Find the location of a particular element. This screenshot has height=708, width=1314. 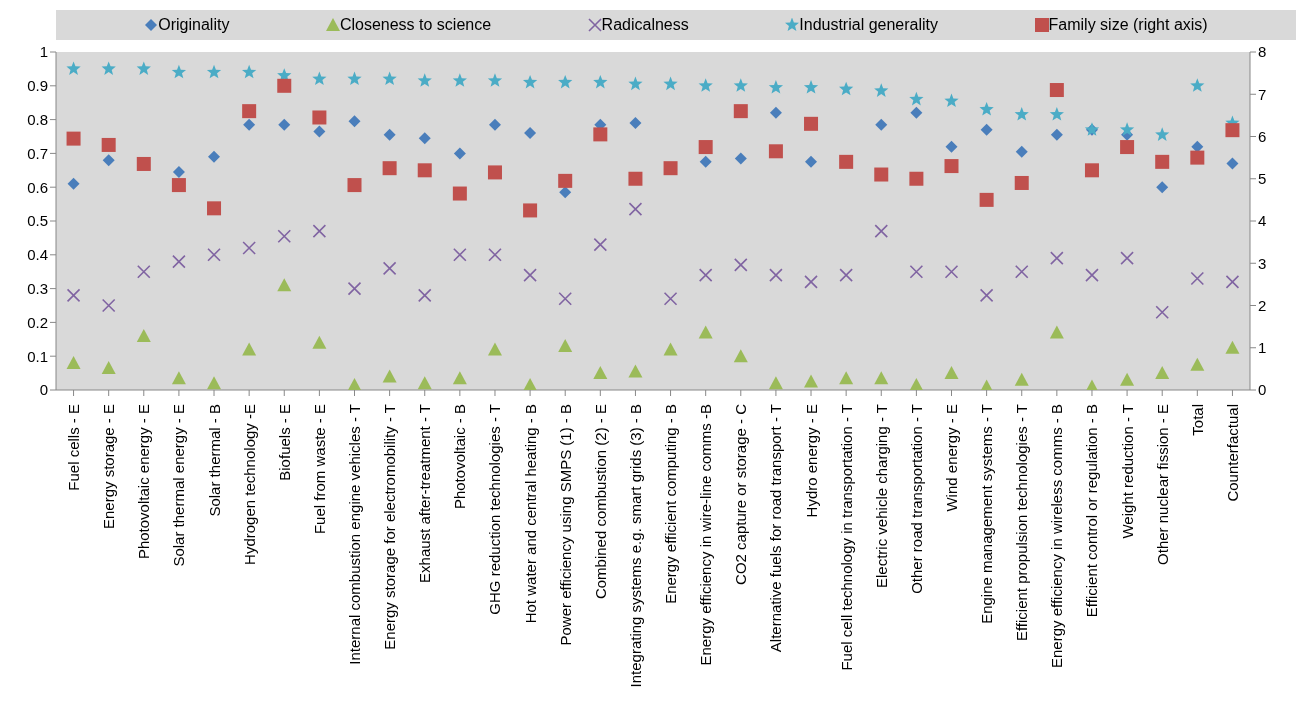

x-tick-label: Hydro energy - E is located at coordinates (811, 461).